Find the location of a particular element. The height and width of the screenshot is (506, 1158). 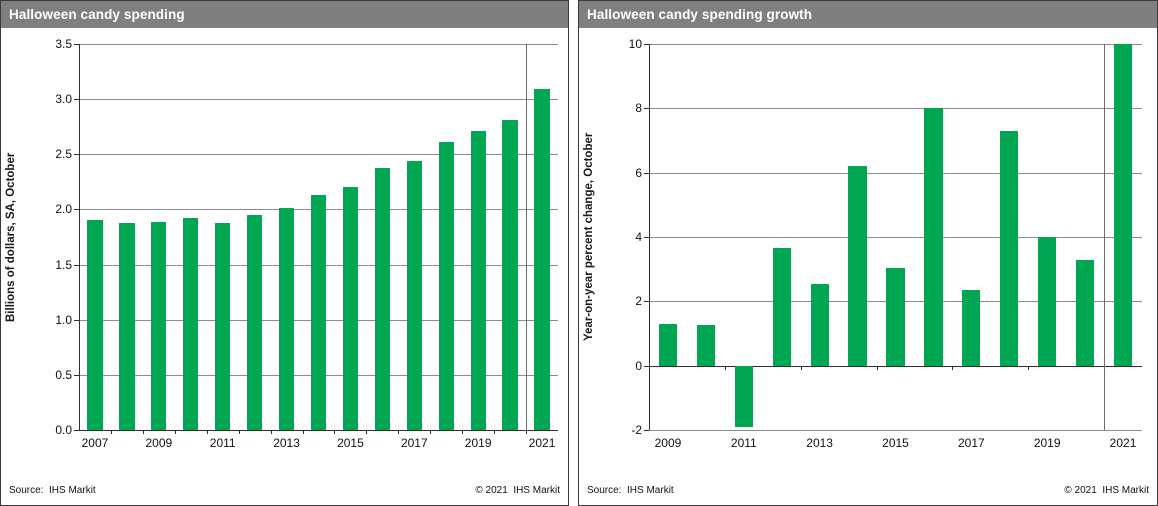

chart-title-bar: Halloween candy spending growth is located at coordinates (868, 14).